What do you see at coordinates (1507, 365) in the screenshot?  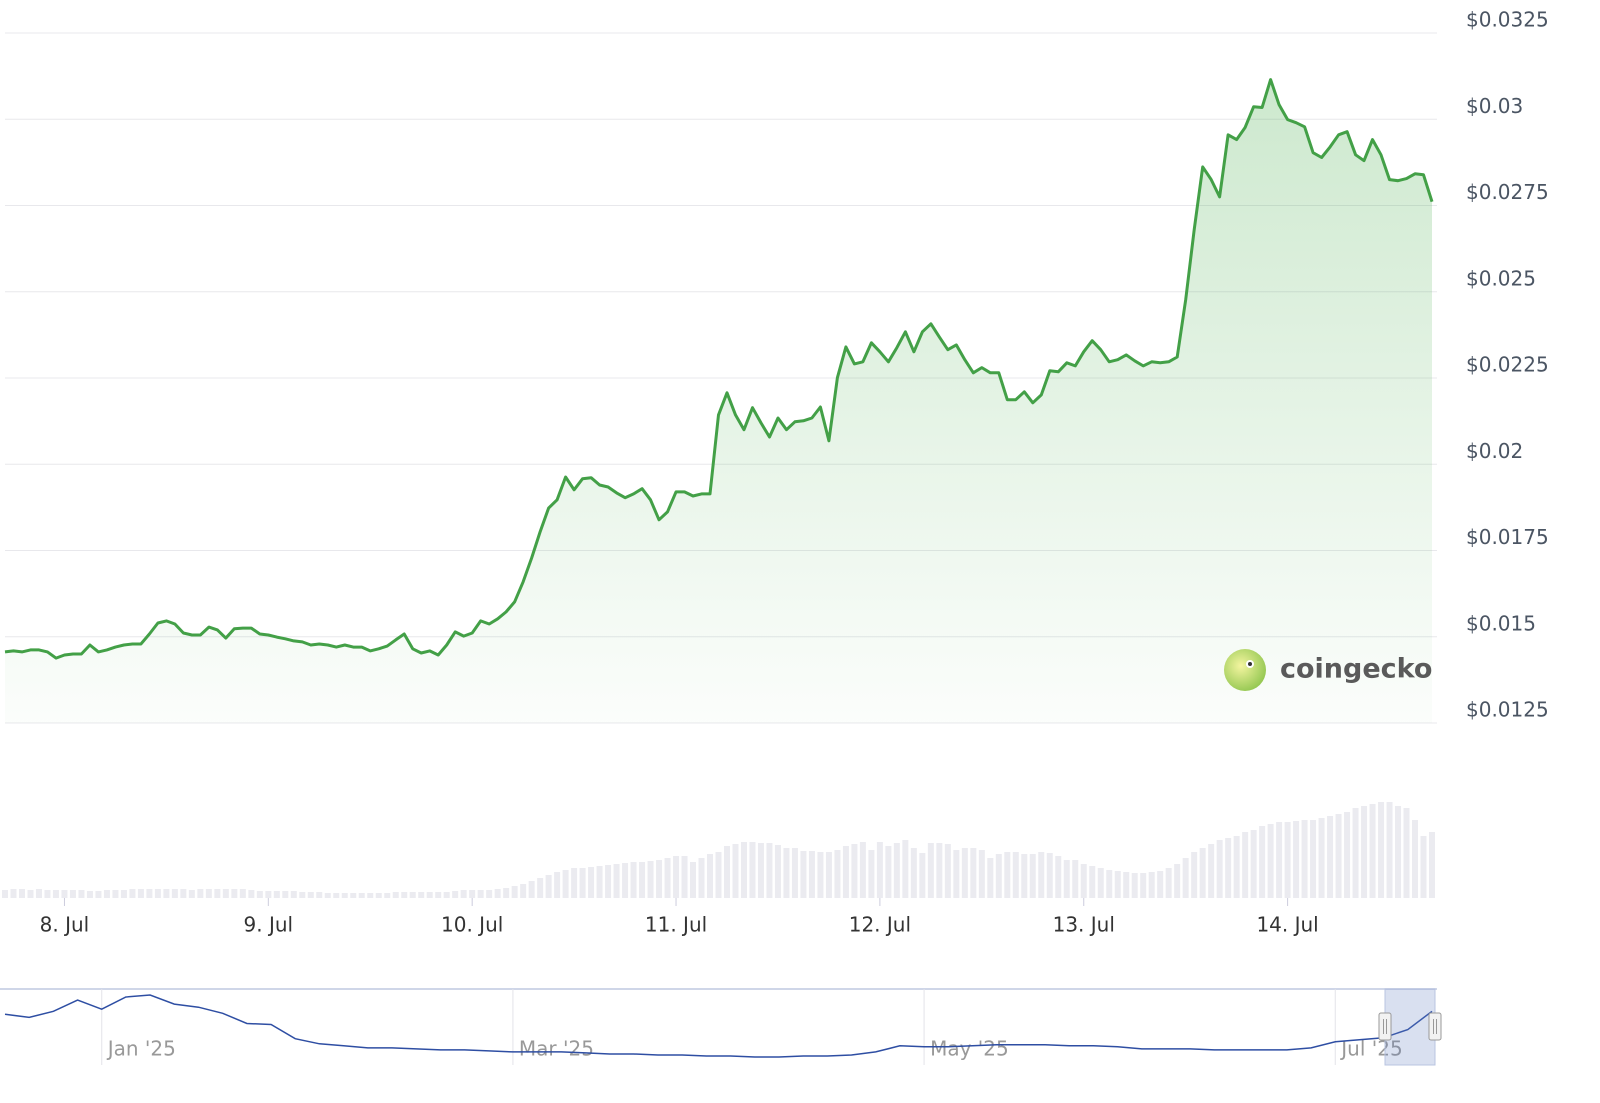 I see `y-tick-label: $0.0225` at bounding box center [1507, 365].